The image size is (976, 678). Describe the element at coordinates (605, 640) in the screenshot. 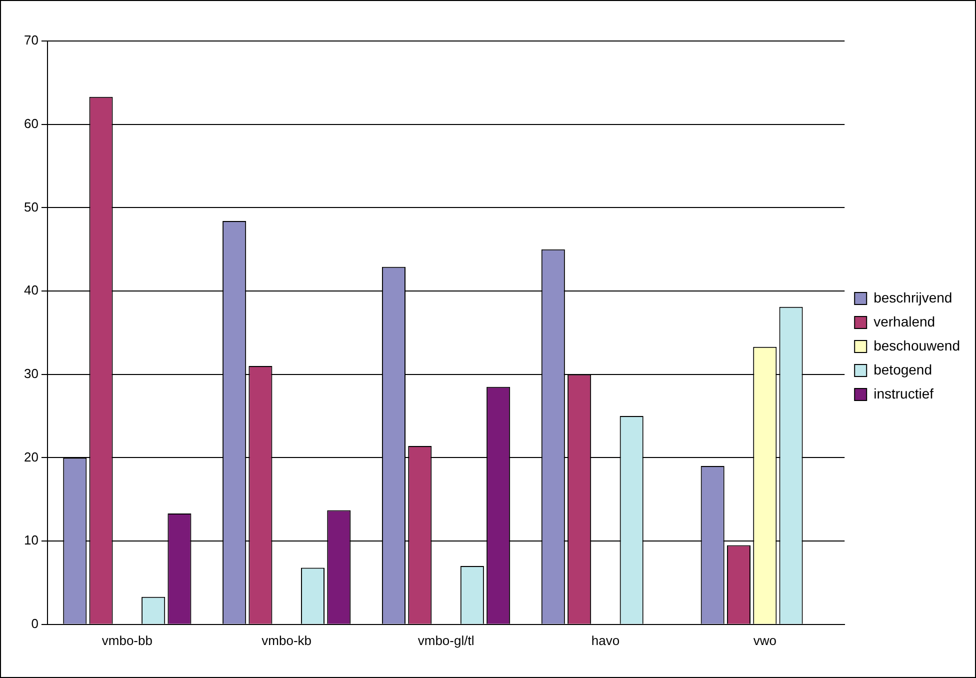

I see `x-tick-label: havo` at that location.